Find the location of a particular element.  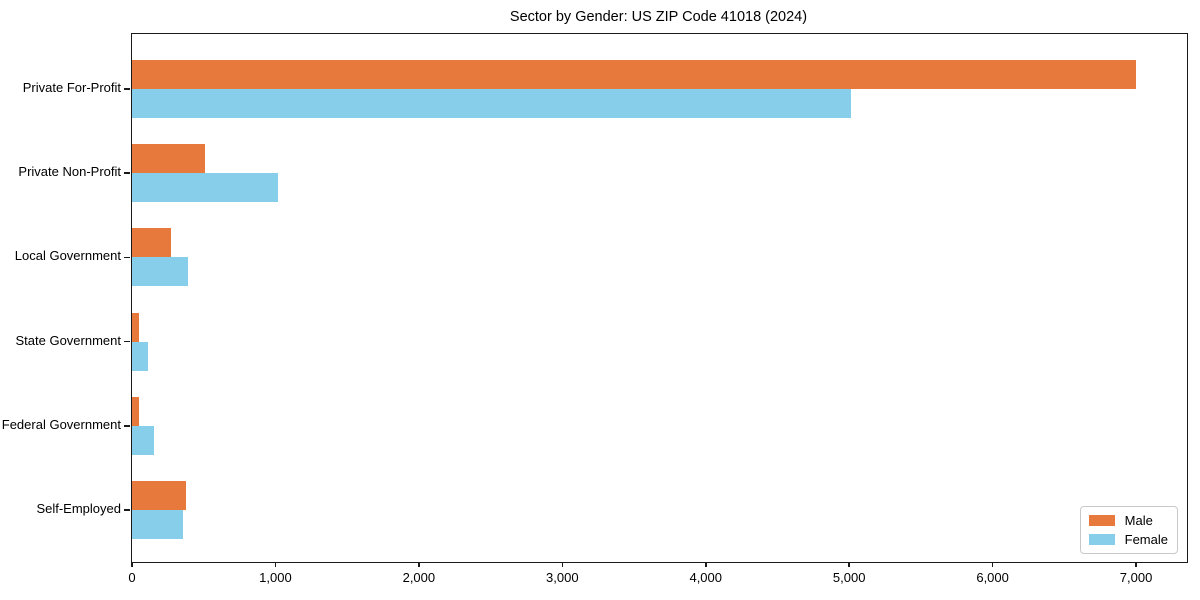

bar-male-federal-government is located at coordinates (136, 411).